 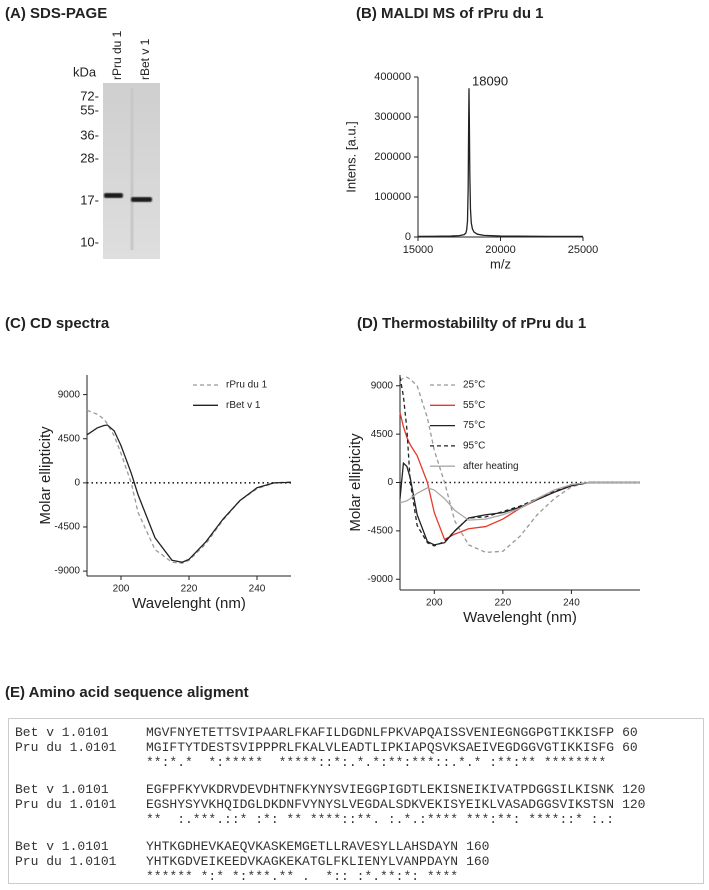 I want to click on legend-label: rPru du 1, so click(x=247, y=385).